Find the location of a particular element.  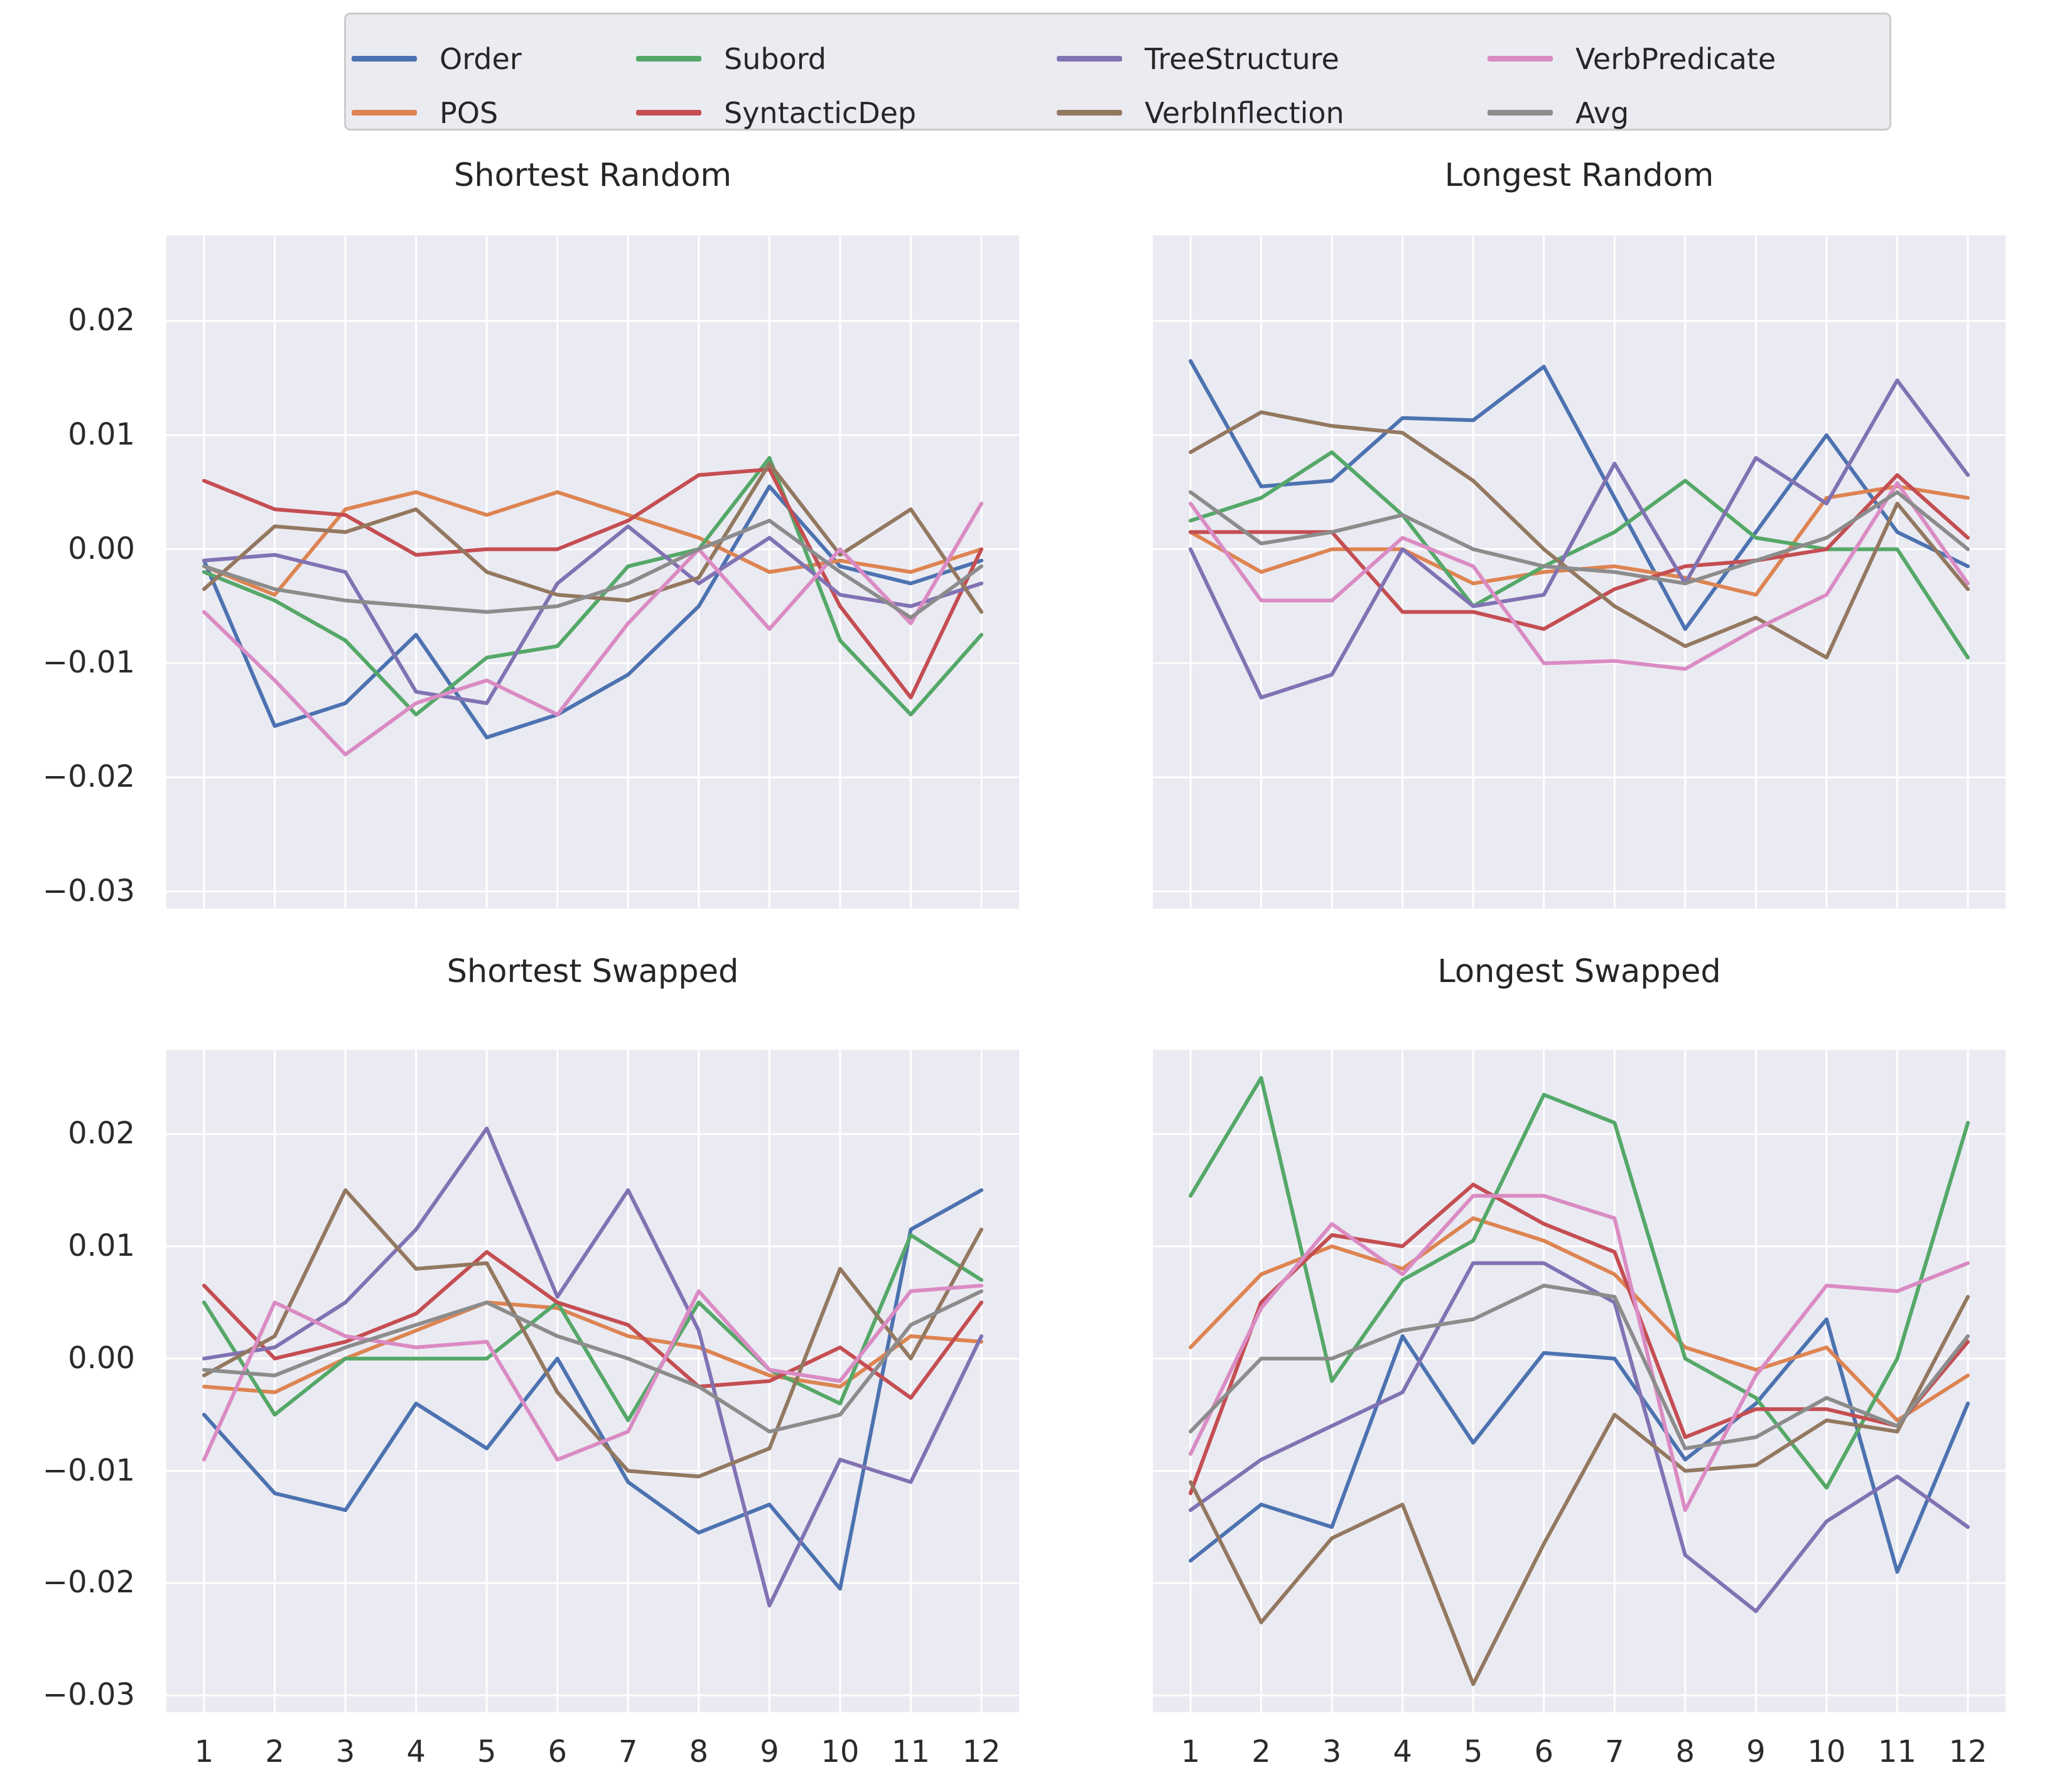

legend-line-swatch-verbpredicate-icon is located at coordinates (1521, 59).